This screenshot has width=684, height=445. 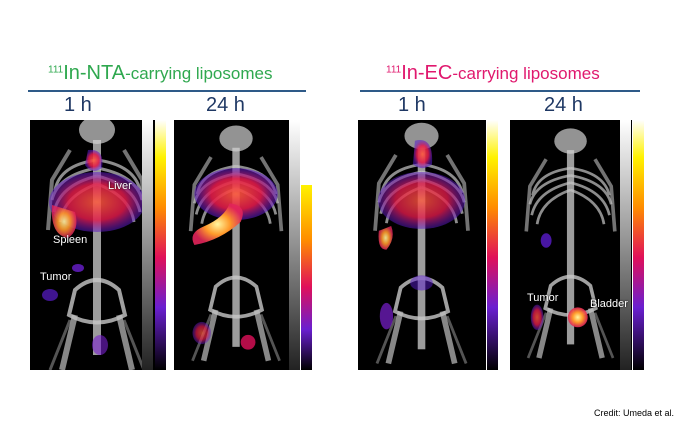 What do you see at coordinates (120, 186) in the screenshot?
I see `label-liver: Liver` at bounding box center [120, 186].